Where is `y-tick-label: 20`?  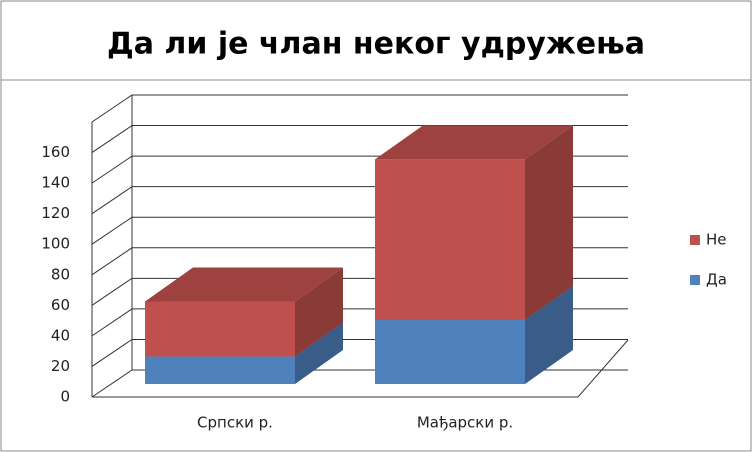 y-tick-label: 20 is located at coordinates (60, 366).